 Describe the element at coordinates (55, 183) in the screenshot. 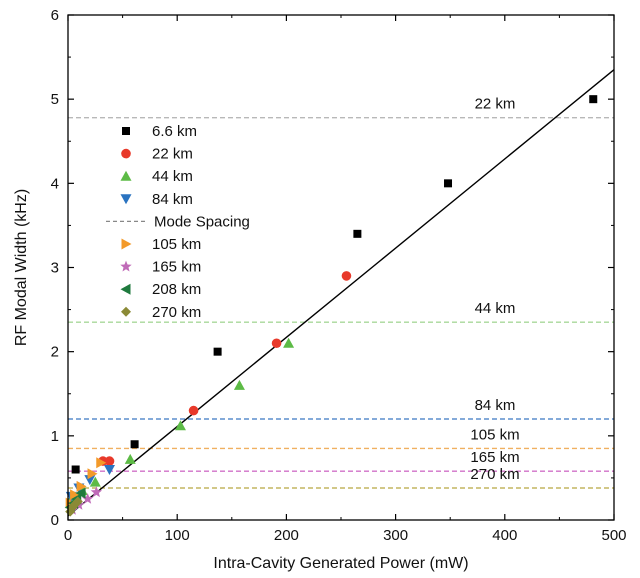

I see `y-tick-label: 4` at that location.